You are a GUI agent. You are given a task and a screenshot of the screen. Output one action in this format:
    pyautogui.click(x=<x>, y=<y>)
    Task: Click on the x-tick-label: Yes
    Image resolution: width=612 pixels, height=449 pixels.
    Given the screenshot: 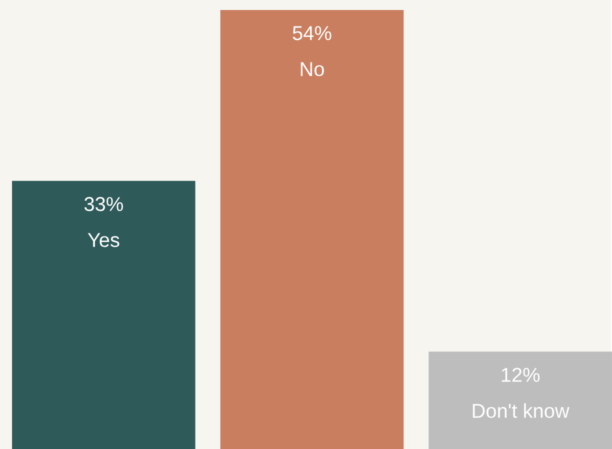 What is the action you would take?
    pyautogui.click(x=104, y=240)
    